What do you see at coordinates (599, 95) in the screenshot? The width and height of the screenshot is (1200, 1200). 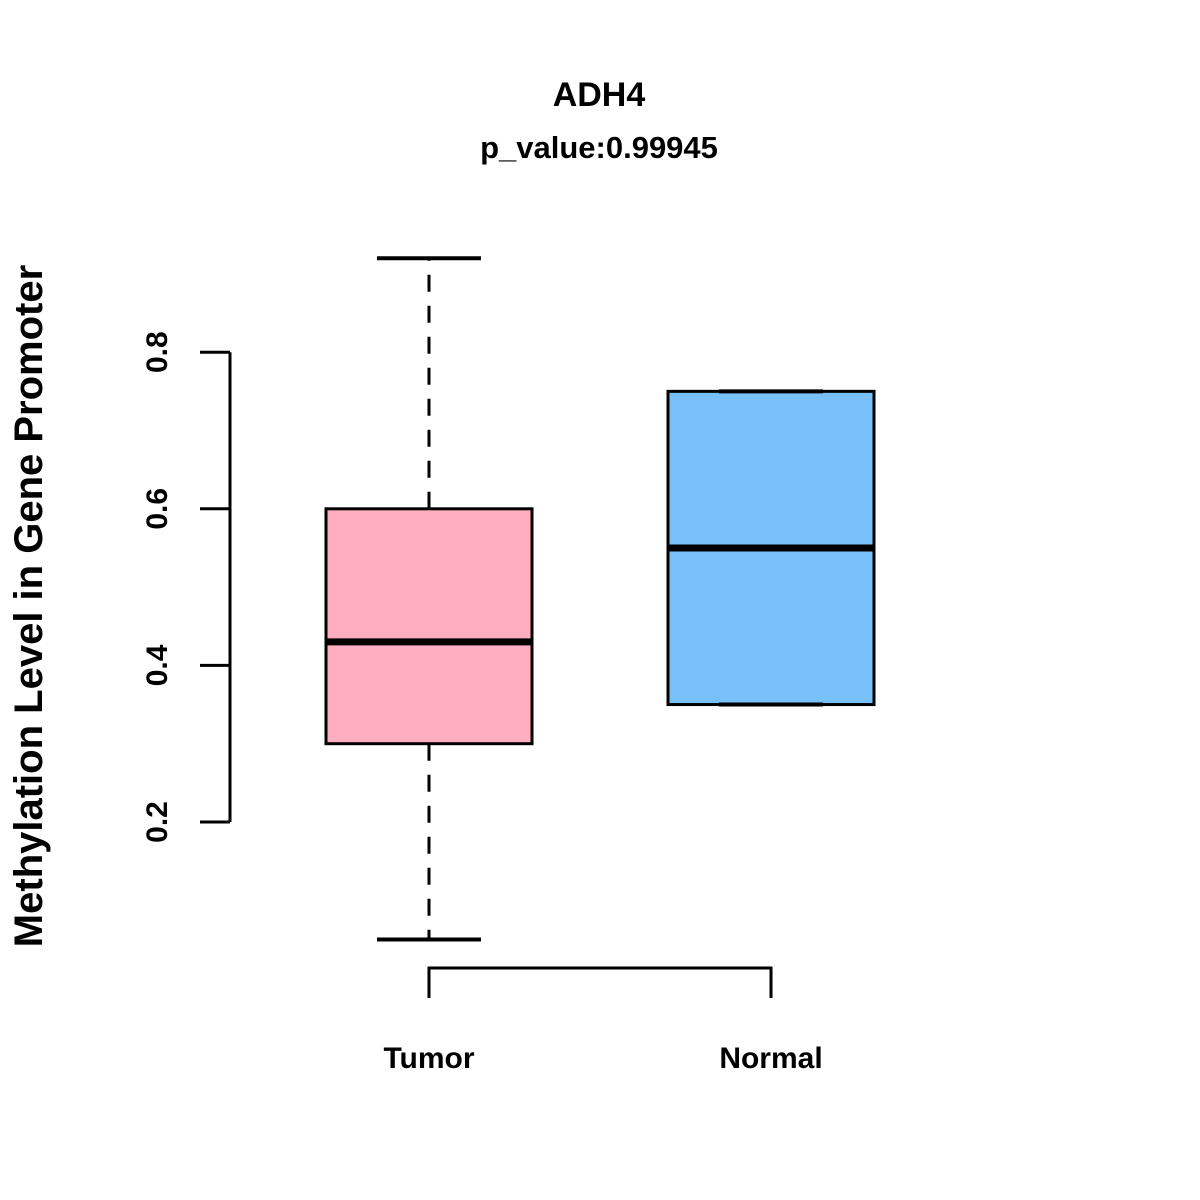 I see `chart-title: ADH4` at bounding box center [599, 95].